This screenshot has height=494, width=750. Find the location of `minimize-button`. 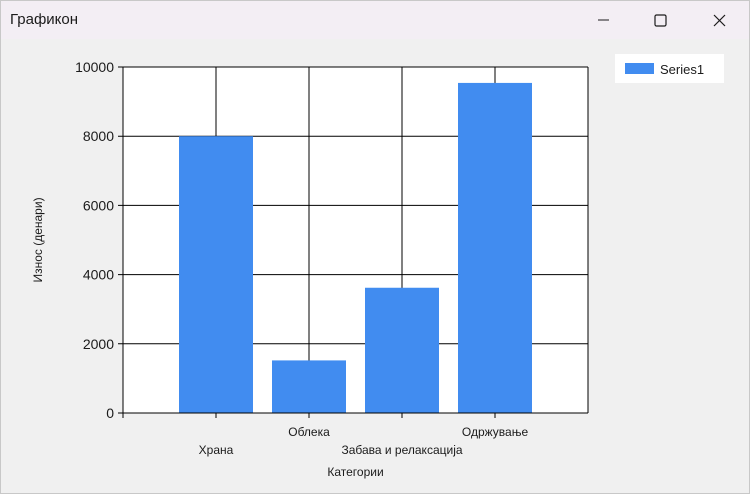

minimize-button is located at coordinates (604, 20).